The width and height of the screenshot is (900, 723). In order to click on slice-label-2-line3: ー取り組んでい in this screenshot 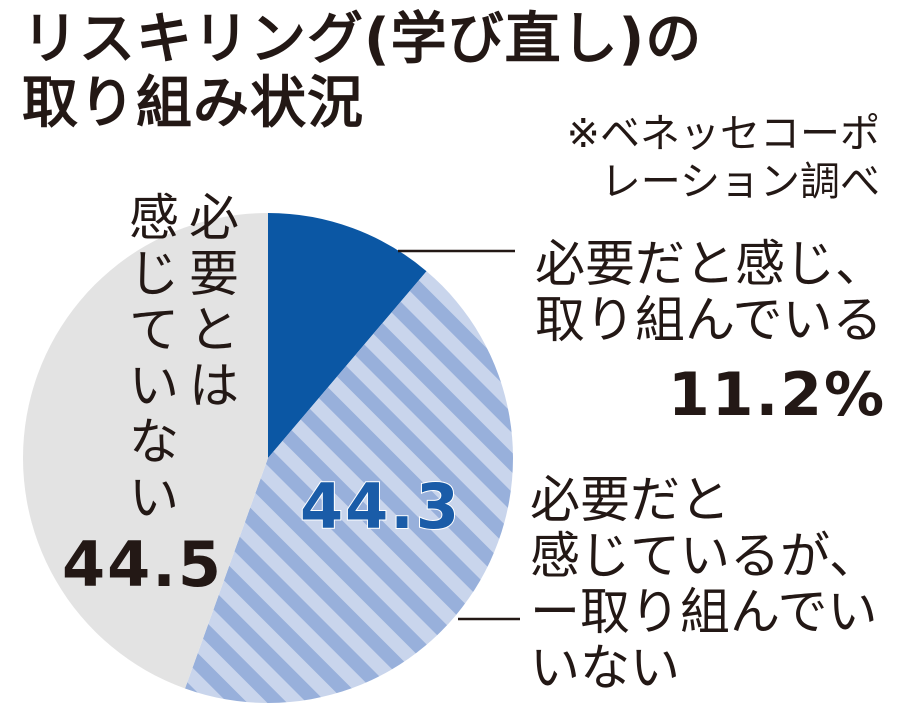, I will do `click(704, 612)`.